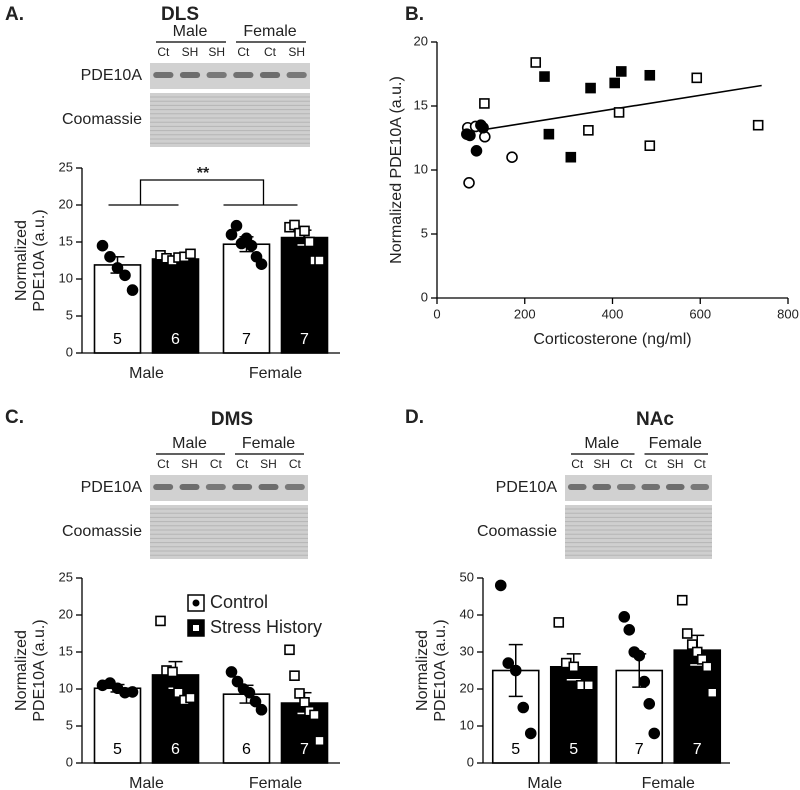 This screenshot has width=800, height=790. Describe the element at coordinates (203, 173) in the screenshot. I see `significance: **` at that location.